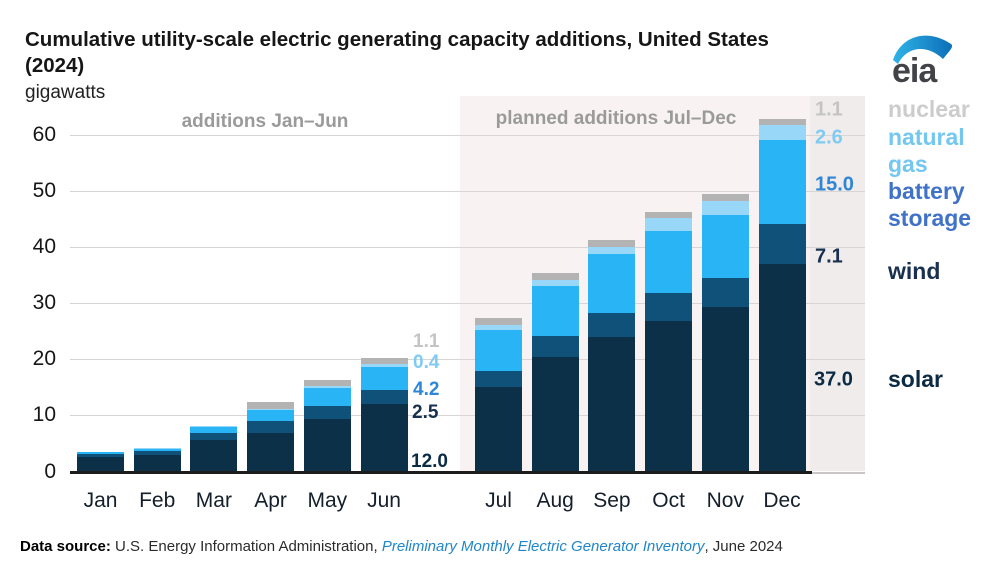 The height and width of the screenshot is (579, 1000). Describe the element at coordinates (668, 500) in the screenshot. I see `x-tick-label-Oct: Oct` at that location.